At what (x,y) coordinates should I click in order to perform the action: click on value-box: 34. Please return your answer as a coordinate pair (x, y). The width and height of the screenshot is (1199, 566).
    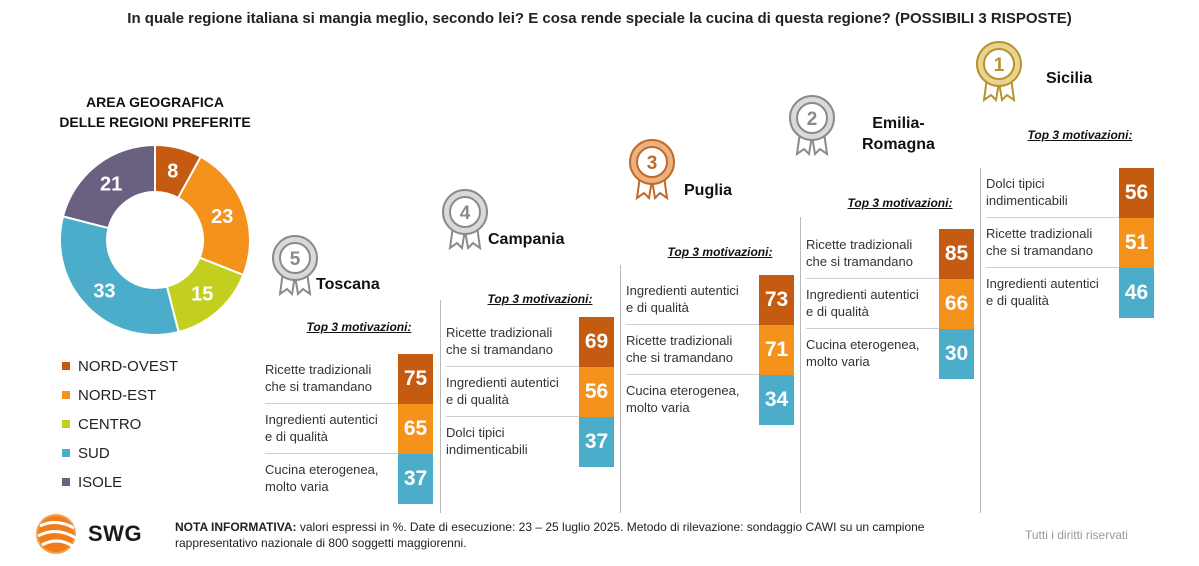
    Looking at the image, I should click on (776, 400).